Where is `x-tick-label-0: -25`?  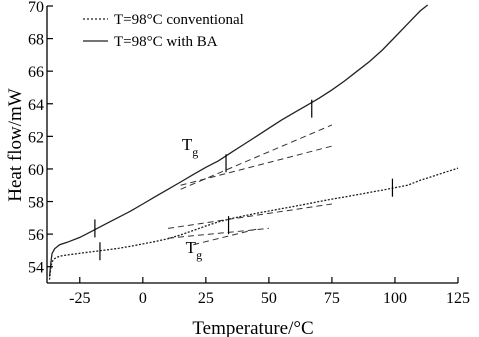
x-tick-label-0: -25 is located at coordinates (79, 298).